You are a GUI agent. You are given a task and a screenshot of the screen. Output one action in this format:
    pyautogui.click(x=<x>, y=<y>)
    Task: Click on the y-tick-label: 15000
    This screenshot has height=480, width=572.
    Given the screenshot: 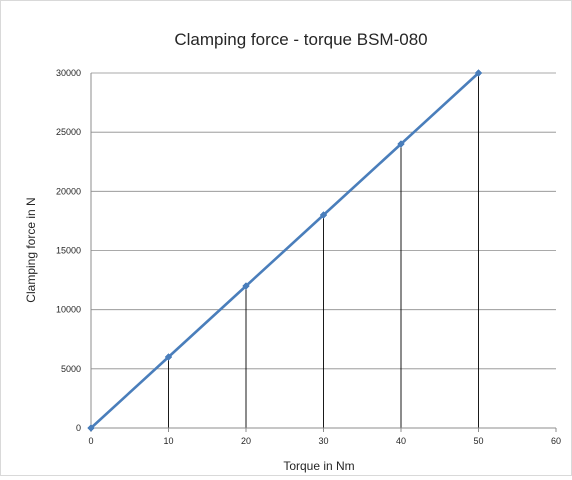 What is the action you would take?
    pyautogui.click(x=68, y=251)
    